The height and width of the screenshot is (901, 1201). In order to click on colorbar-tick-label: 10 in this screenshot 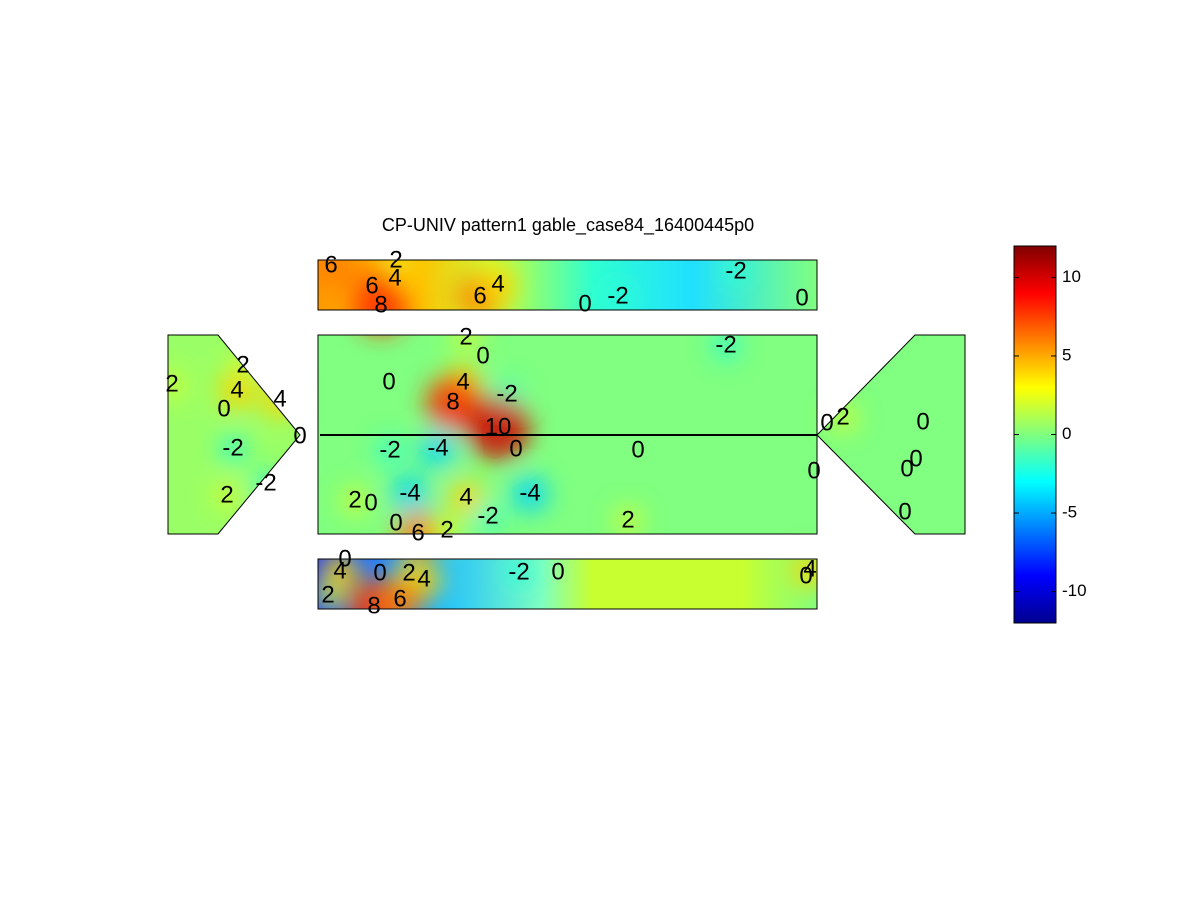, I will do `click(1071, 276)`.